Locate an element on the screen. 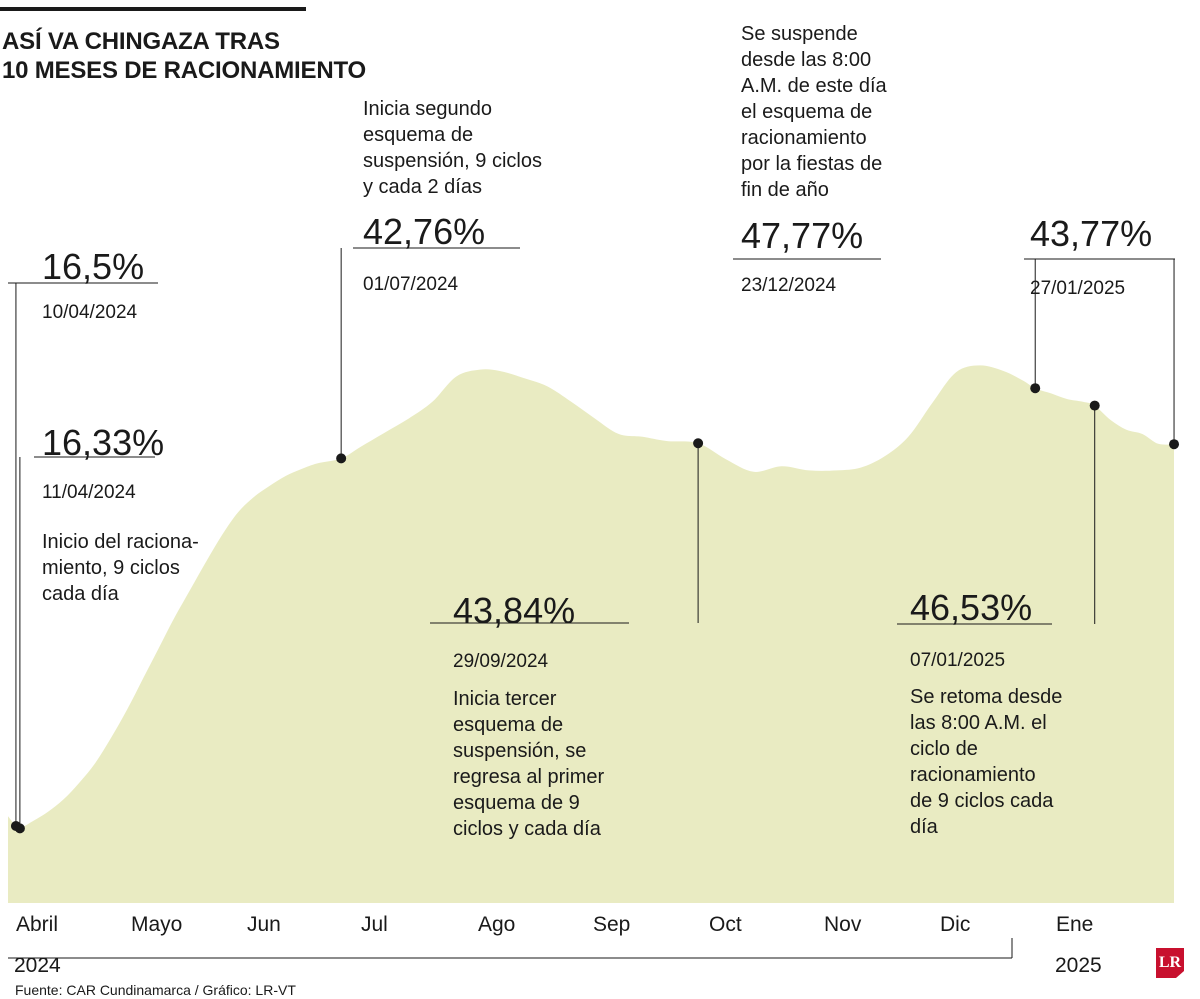 The image size is (1200, 999). chart-title-line-2: 10 MESES DE RACIONAMIENTO is located at coordinates (184, 70).